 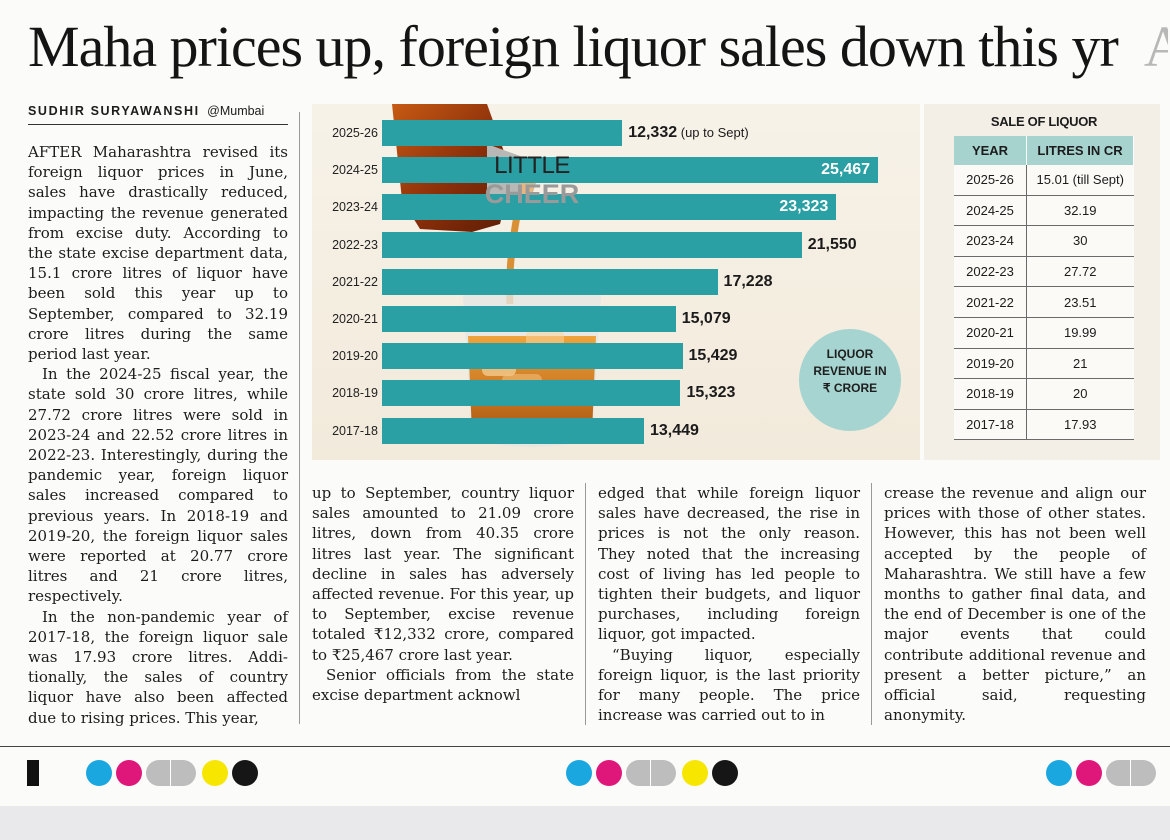 I want to click on litres-cell: 20, so click(x=1080, y=394).